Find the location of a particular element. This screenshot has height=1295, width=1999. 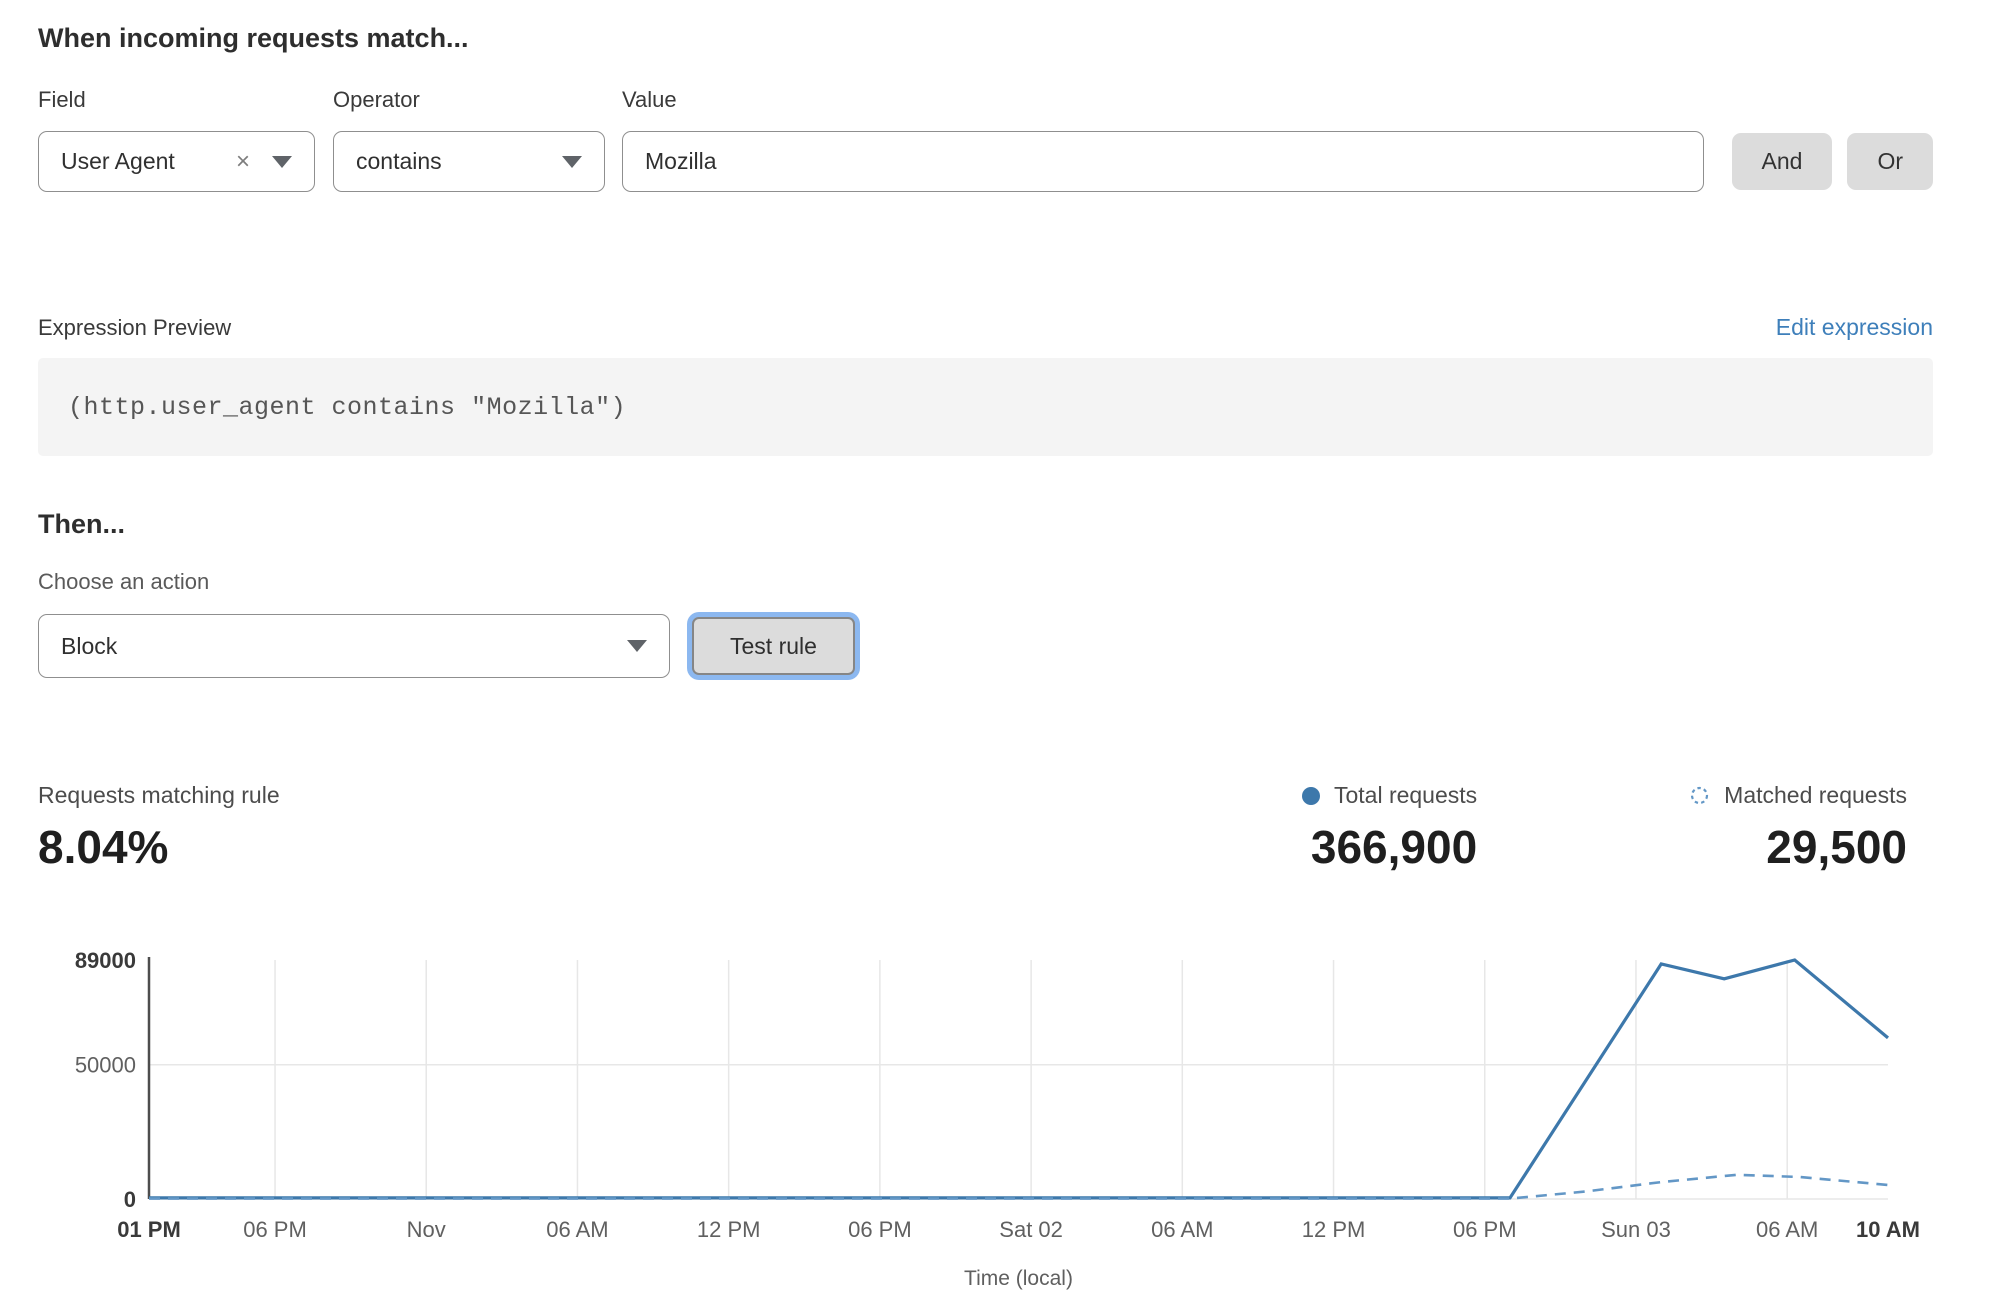

requests-matching-label: Requests matching rule is located at coordinates (159, 795).